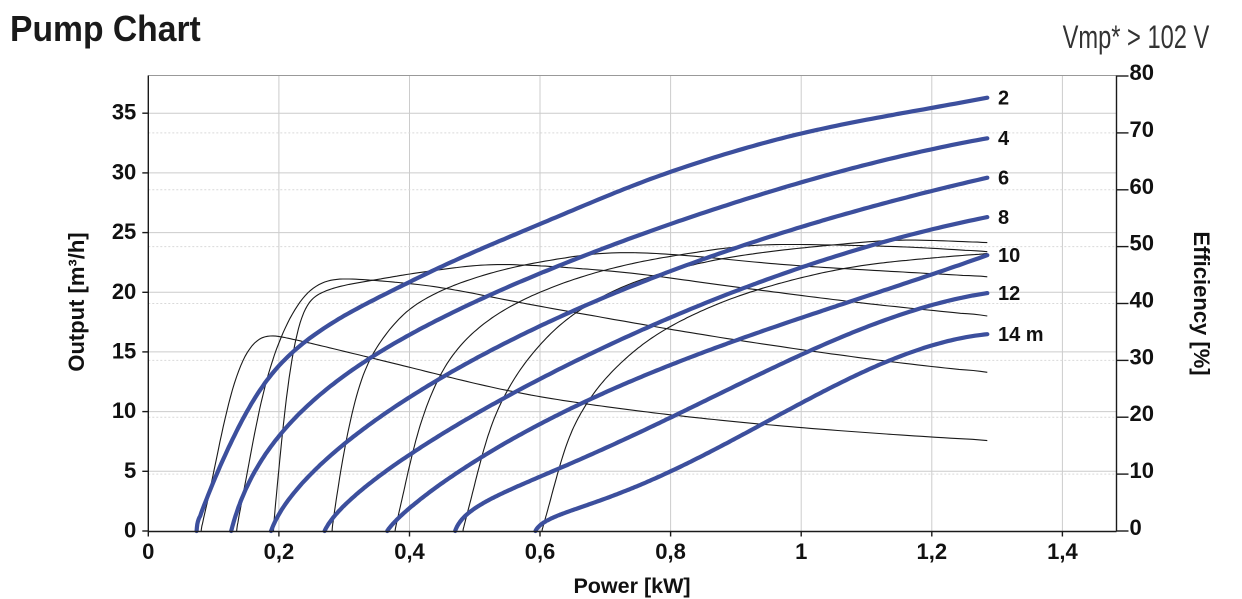 The image size is (1242, 599). I want to click on svg-text: Efficiency [%], so click(1201, 303).